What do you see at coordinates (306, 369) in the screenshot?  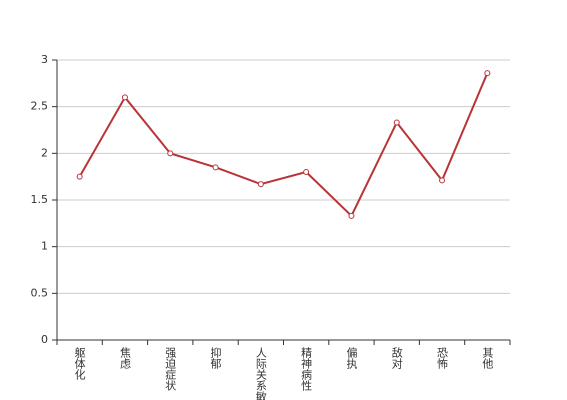 I see `x-tick-label: 精神病性` at bounding box center [306, 369].